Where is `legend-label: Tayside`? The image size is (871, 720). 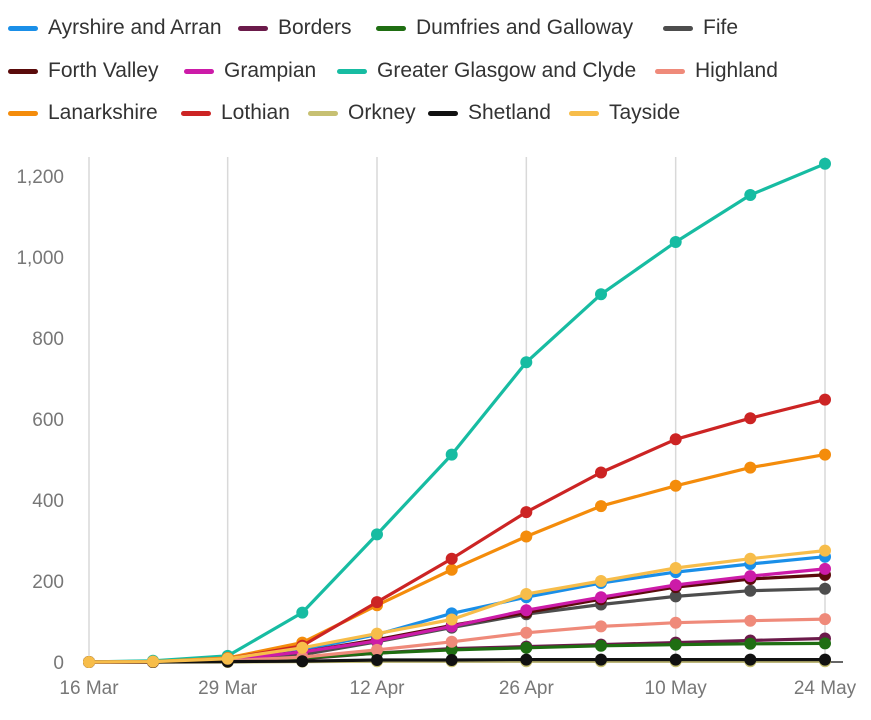 legend-label: Tayside is located at coordinates (645, 112).